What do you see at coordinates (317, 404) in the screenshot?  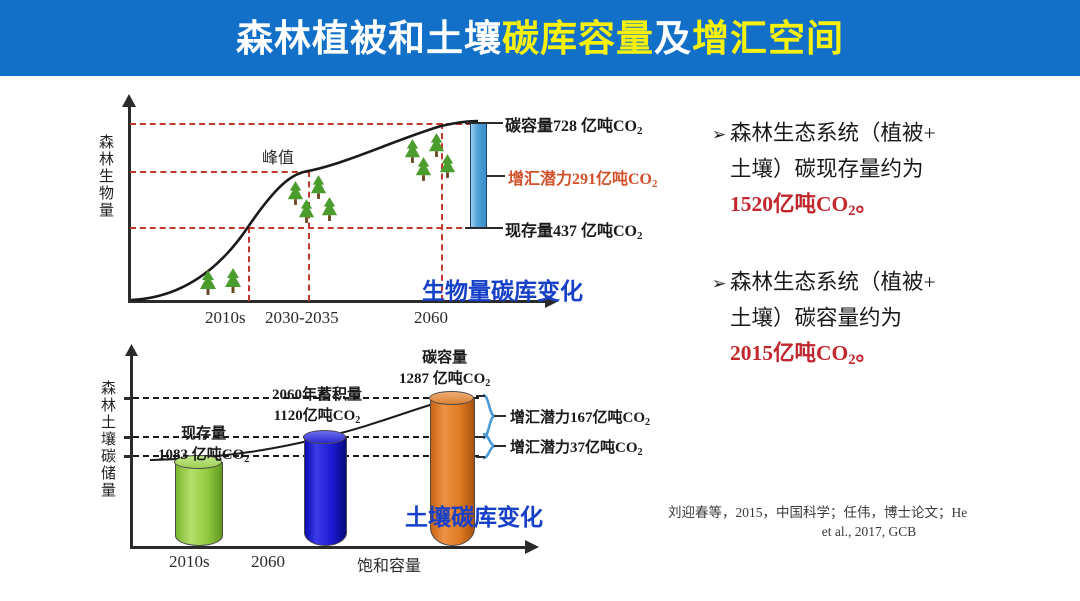 I see `stock-2060-annotation: 2060年蓄积量 1120亿吨CO2` at bounding box center [317, 404].